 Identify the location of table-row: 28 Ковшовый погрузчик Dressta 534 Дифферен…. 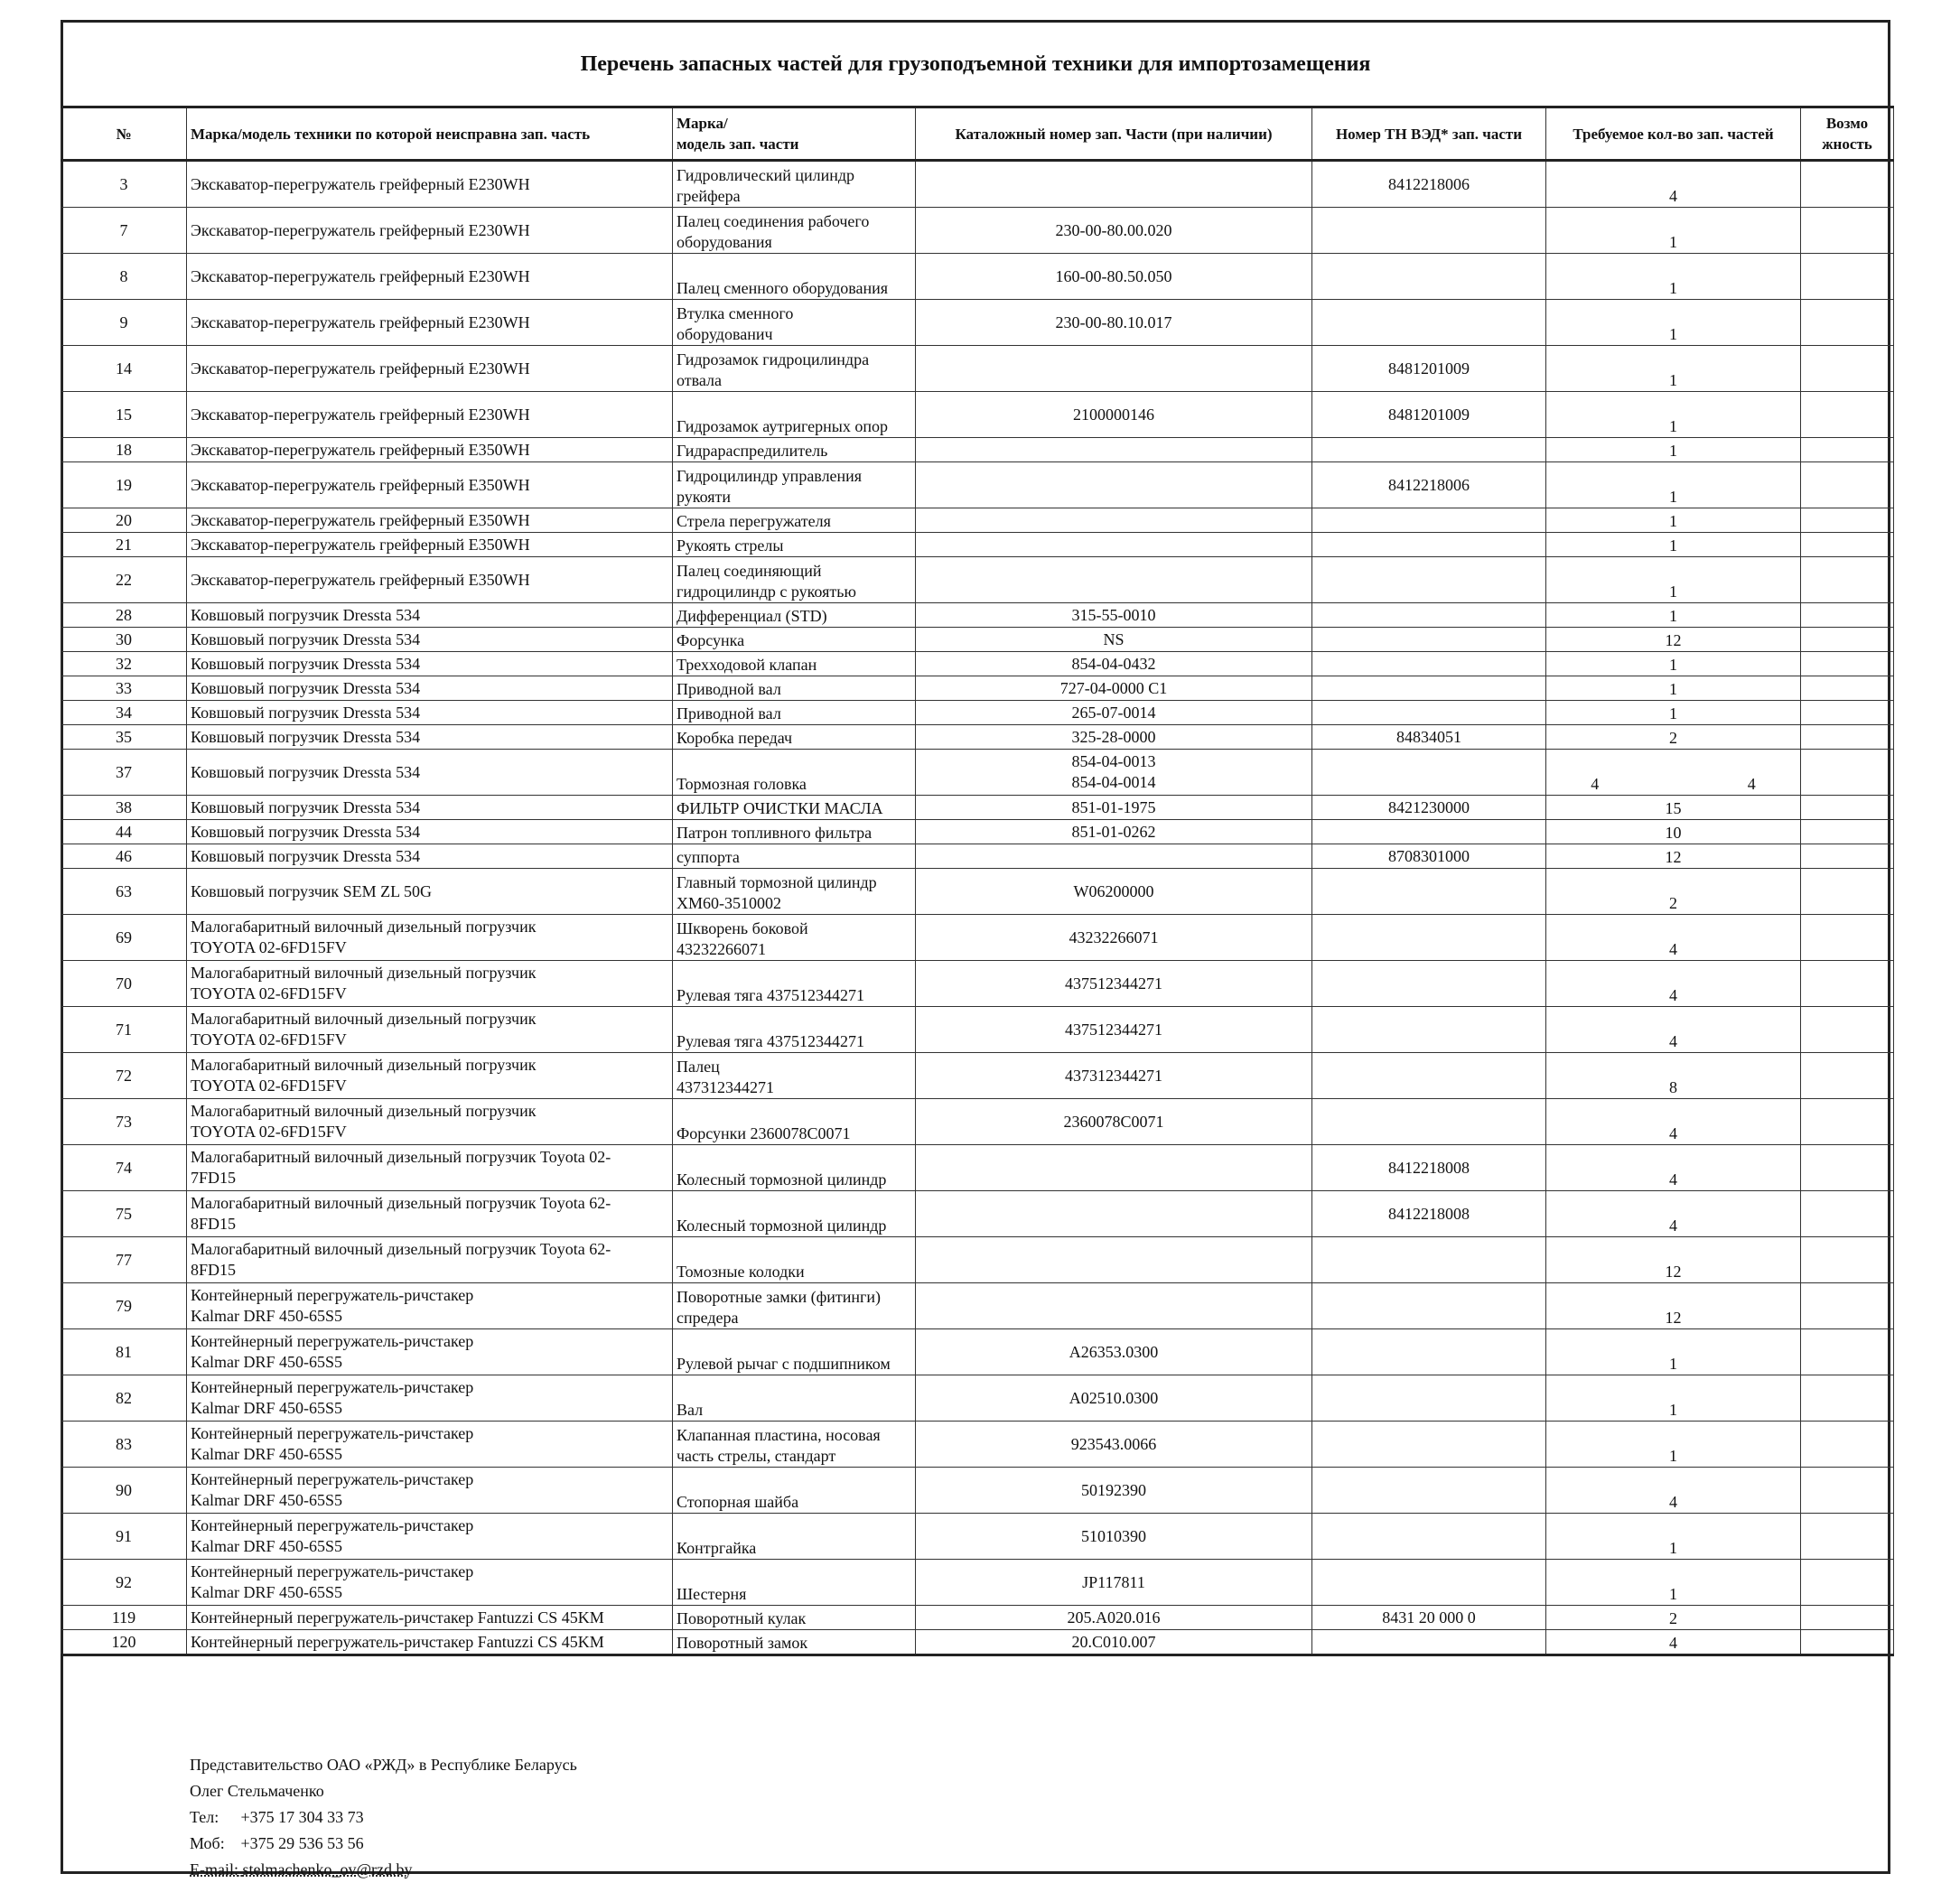
(977, 615).